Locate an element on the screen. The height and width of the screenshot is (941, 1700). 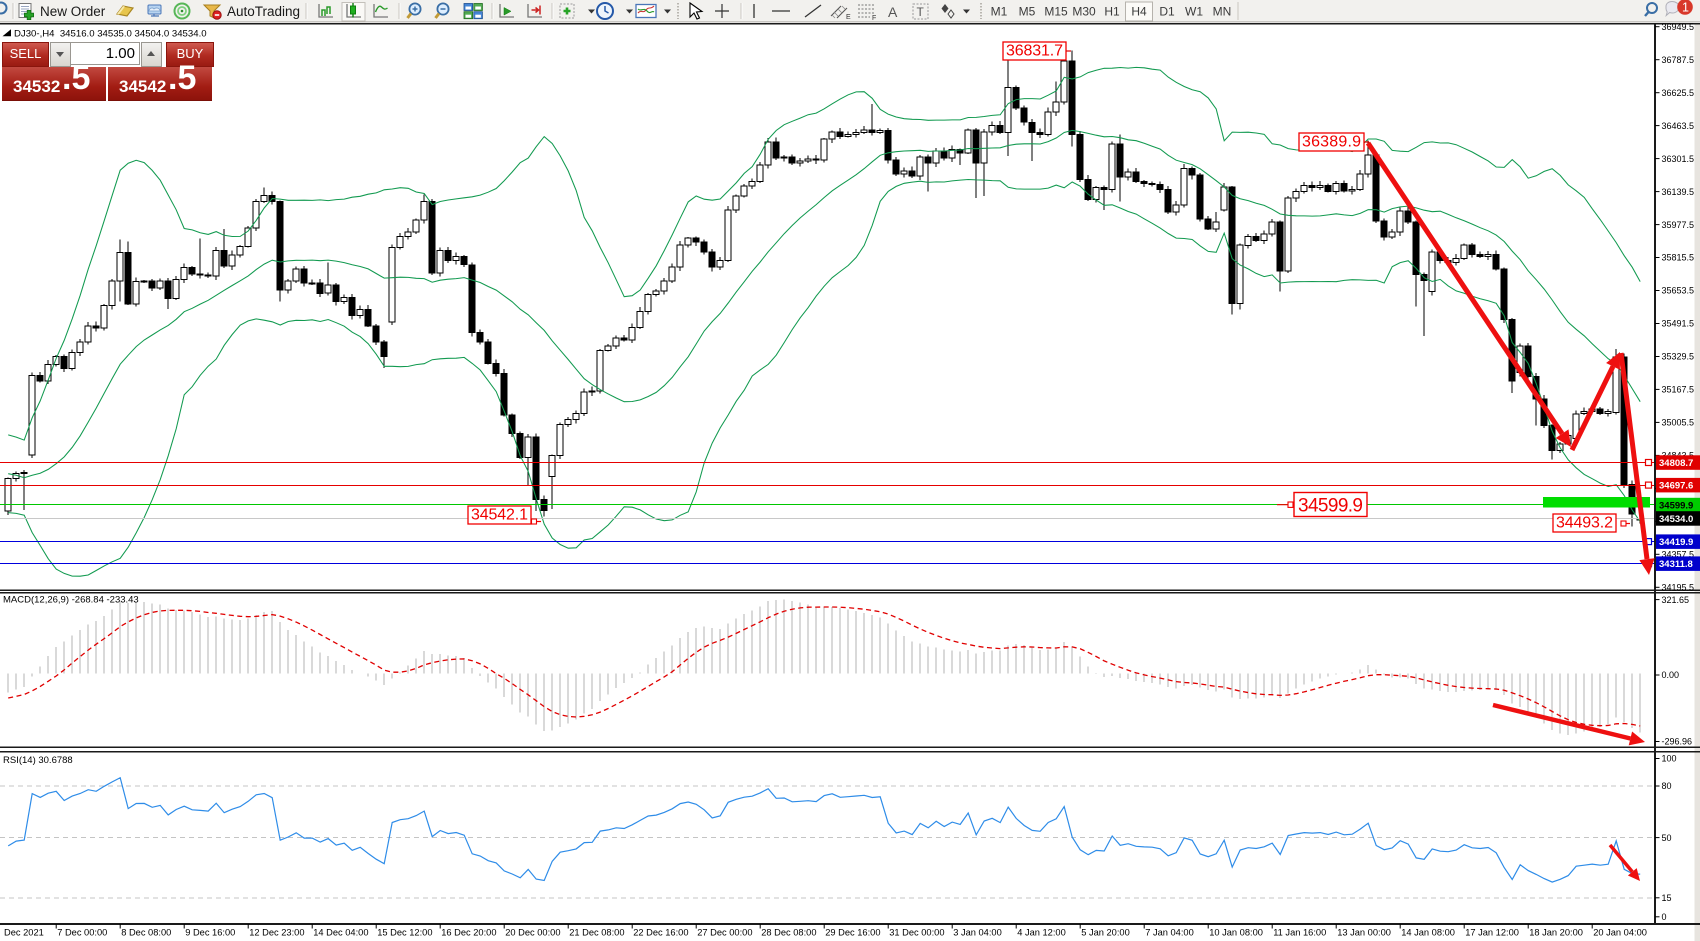
svg-text: 35653.5 is located at coordinates (1678, 291).